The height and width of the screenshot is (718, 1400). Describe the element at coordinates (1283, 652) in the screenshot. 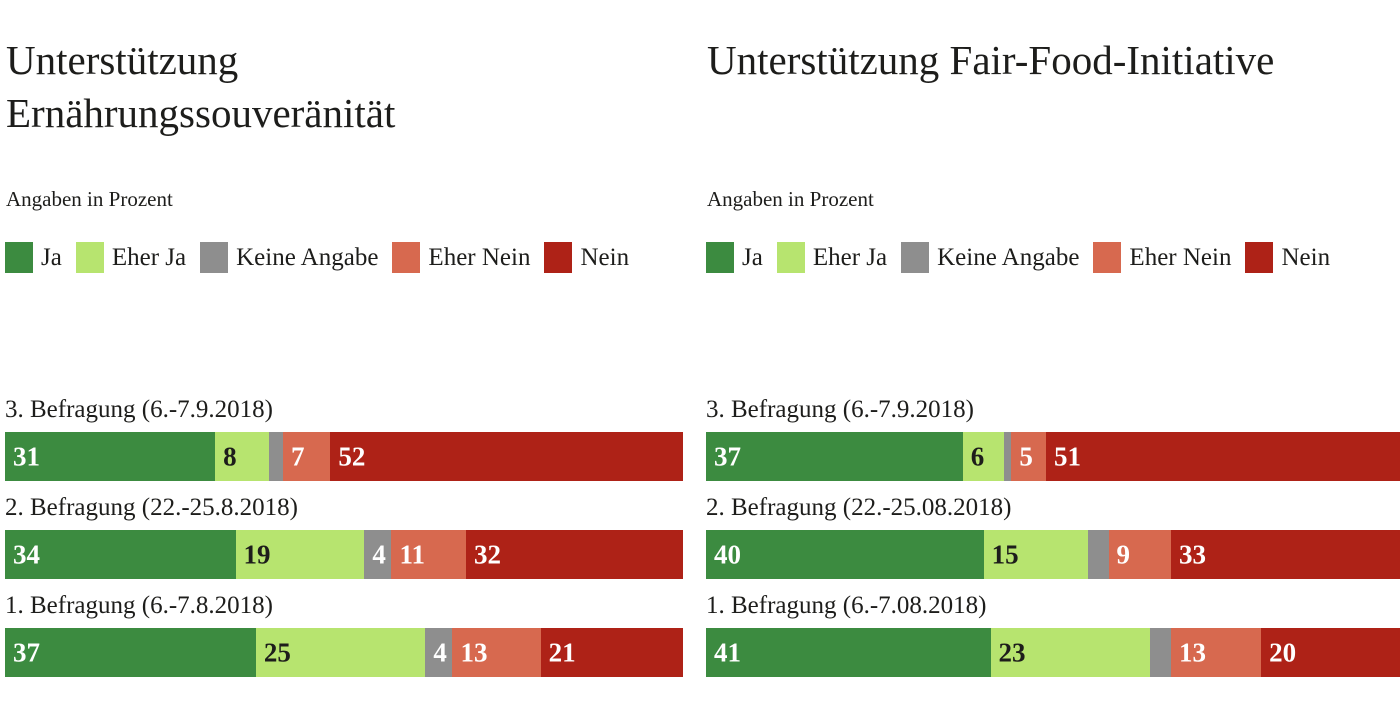

I see `segment-value: 20` at that location.